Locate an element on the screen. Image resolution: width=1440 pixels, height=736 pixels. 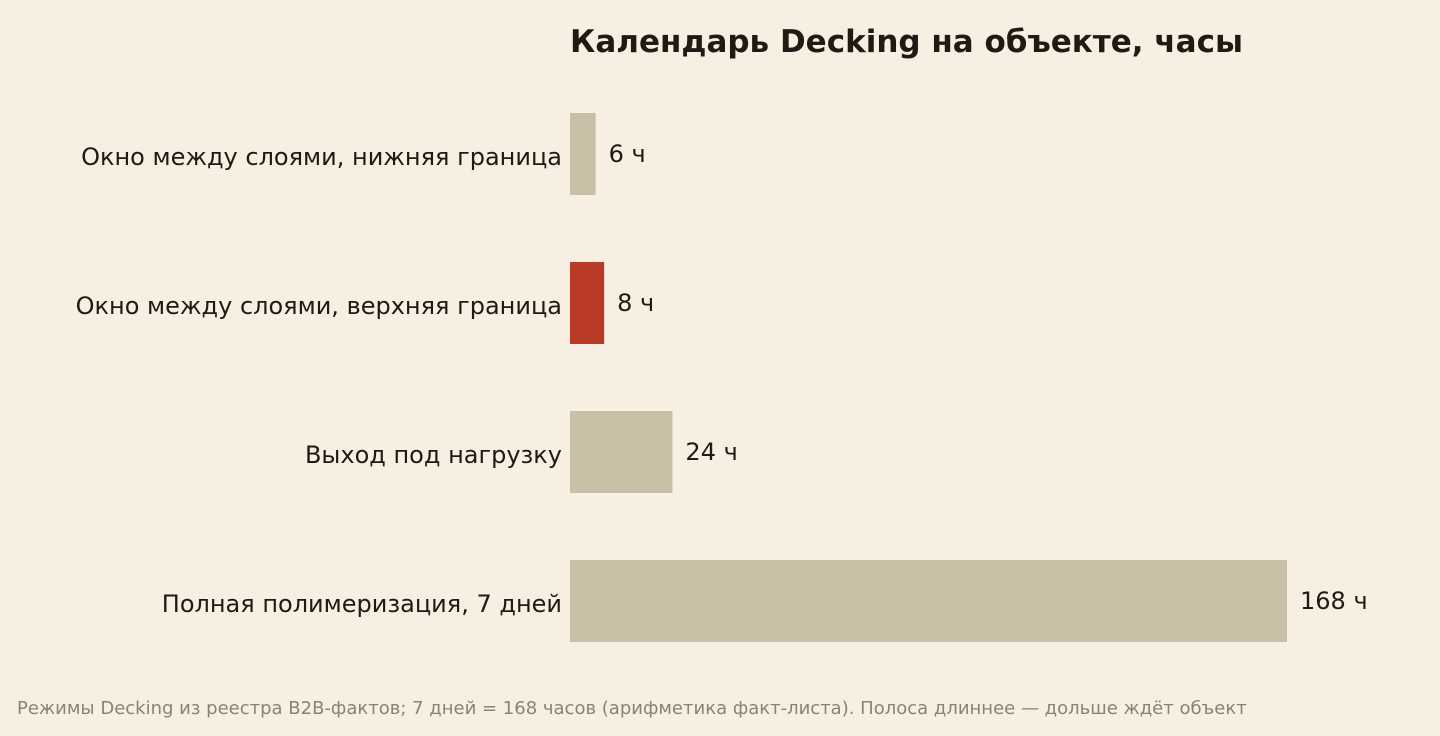
category-label-1: Окно между слоями, нижняя граница is located at coordinates (321, 157).